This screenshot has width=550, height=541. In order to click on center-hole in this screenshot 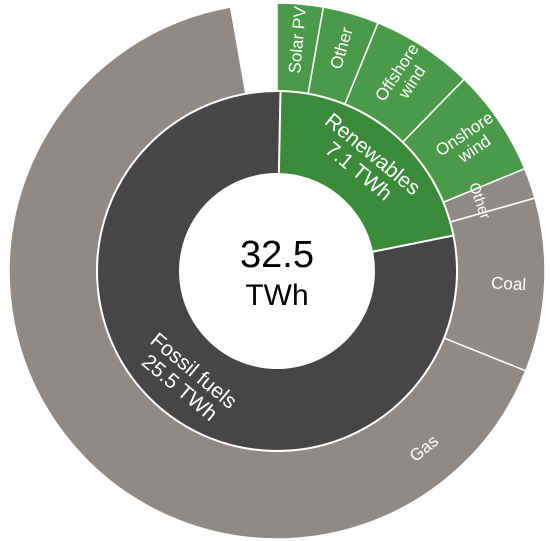, I will do `click(277, 271)`.